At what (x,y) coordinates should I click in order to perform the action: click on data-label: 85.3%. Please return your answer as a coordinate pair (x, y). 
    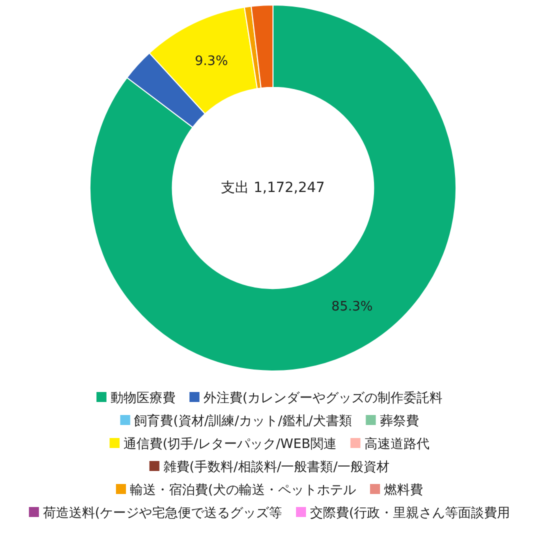
    Looking at the image, I should click on (352, 307).